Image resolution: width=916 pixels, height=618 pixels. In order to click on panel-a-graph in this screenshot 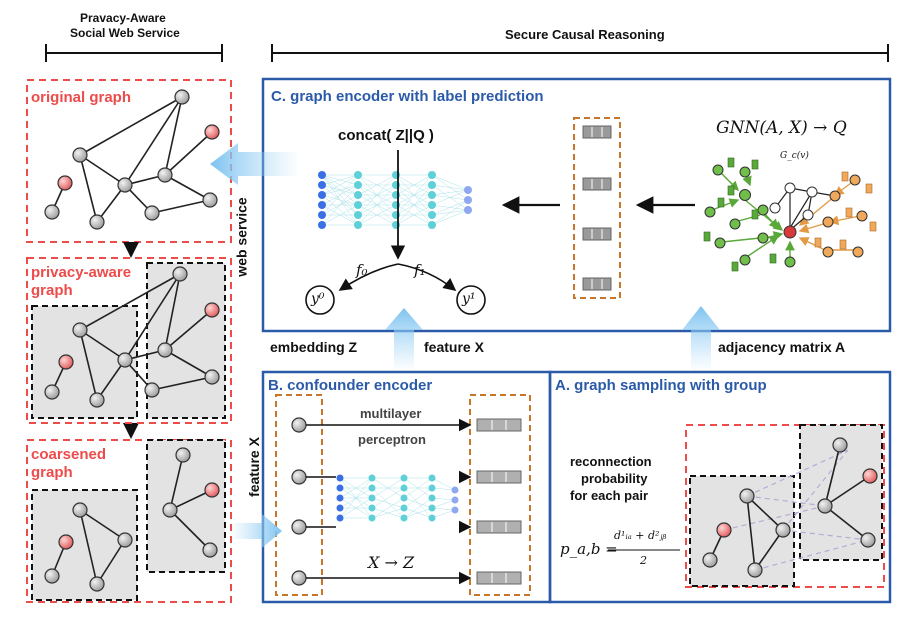, I will do `click(790, 507)`.